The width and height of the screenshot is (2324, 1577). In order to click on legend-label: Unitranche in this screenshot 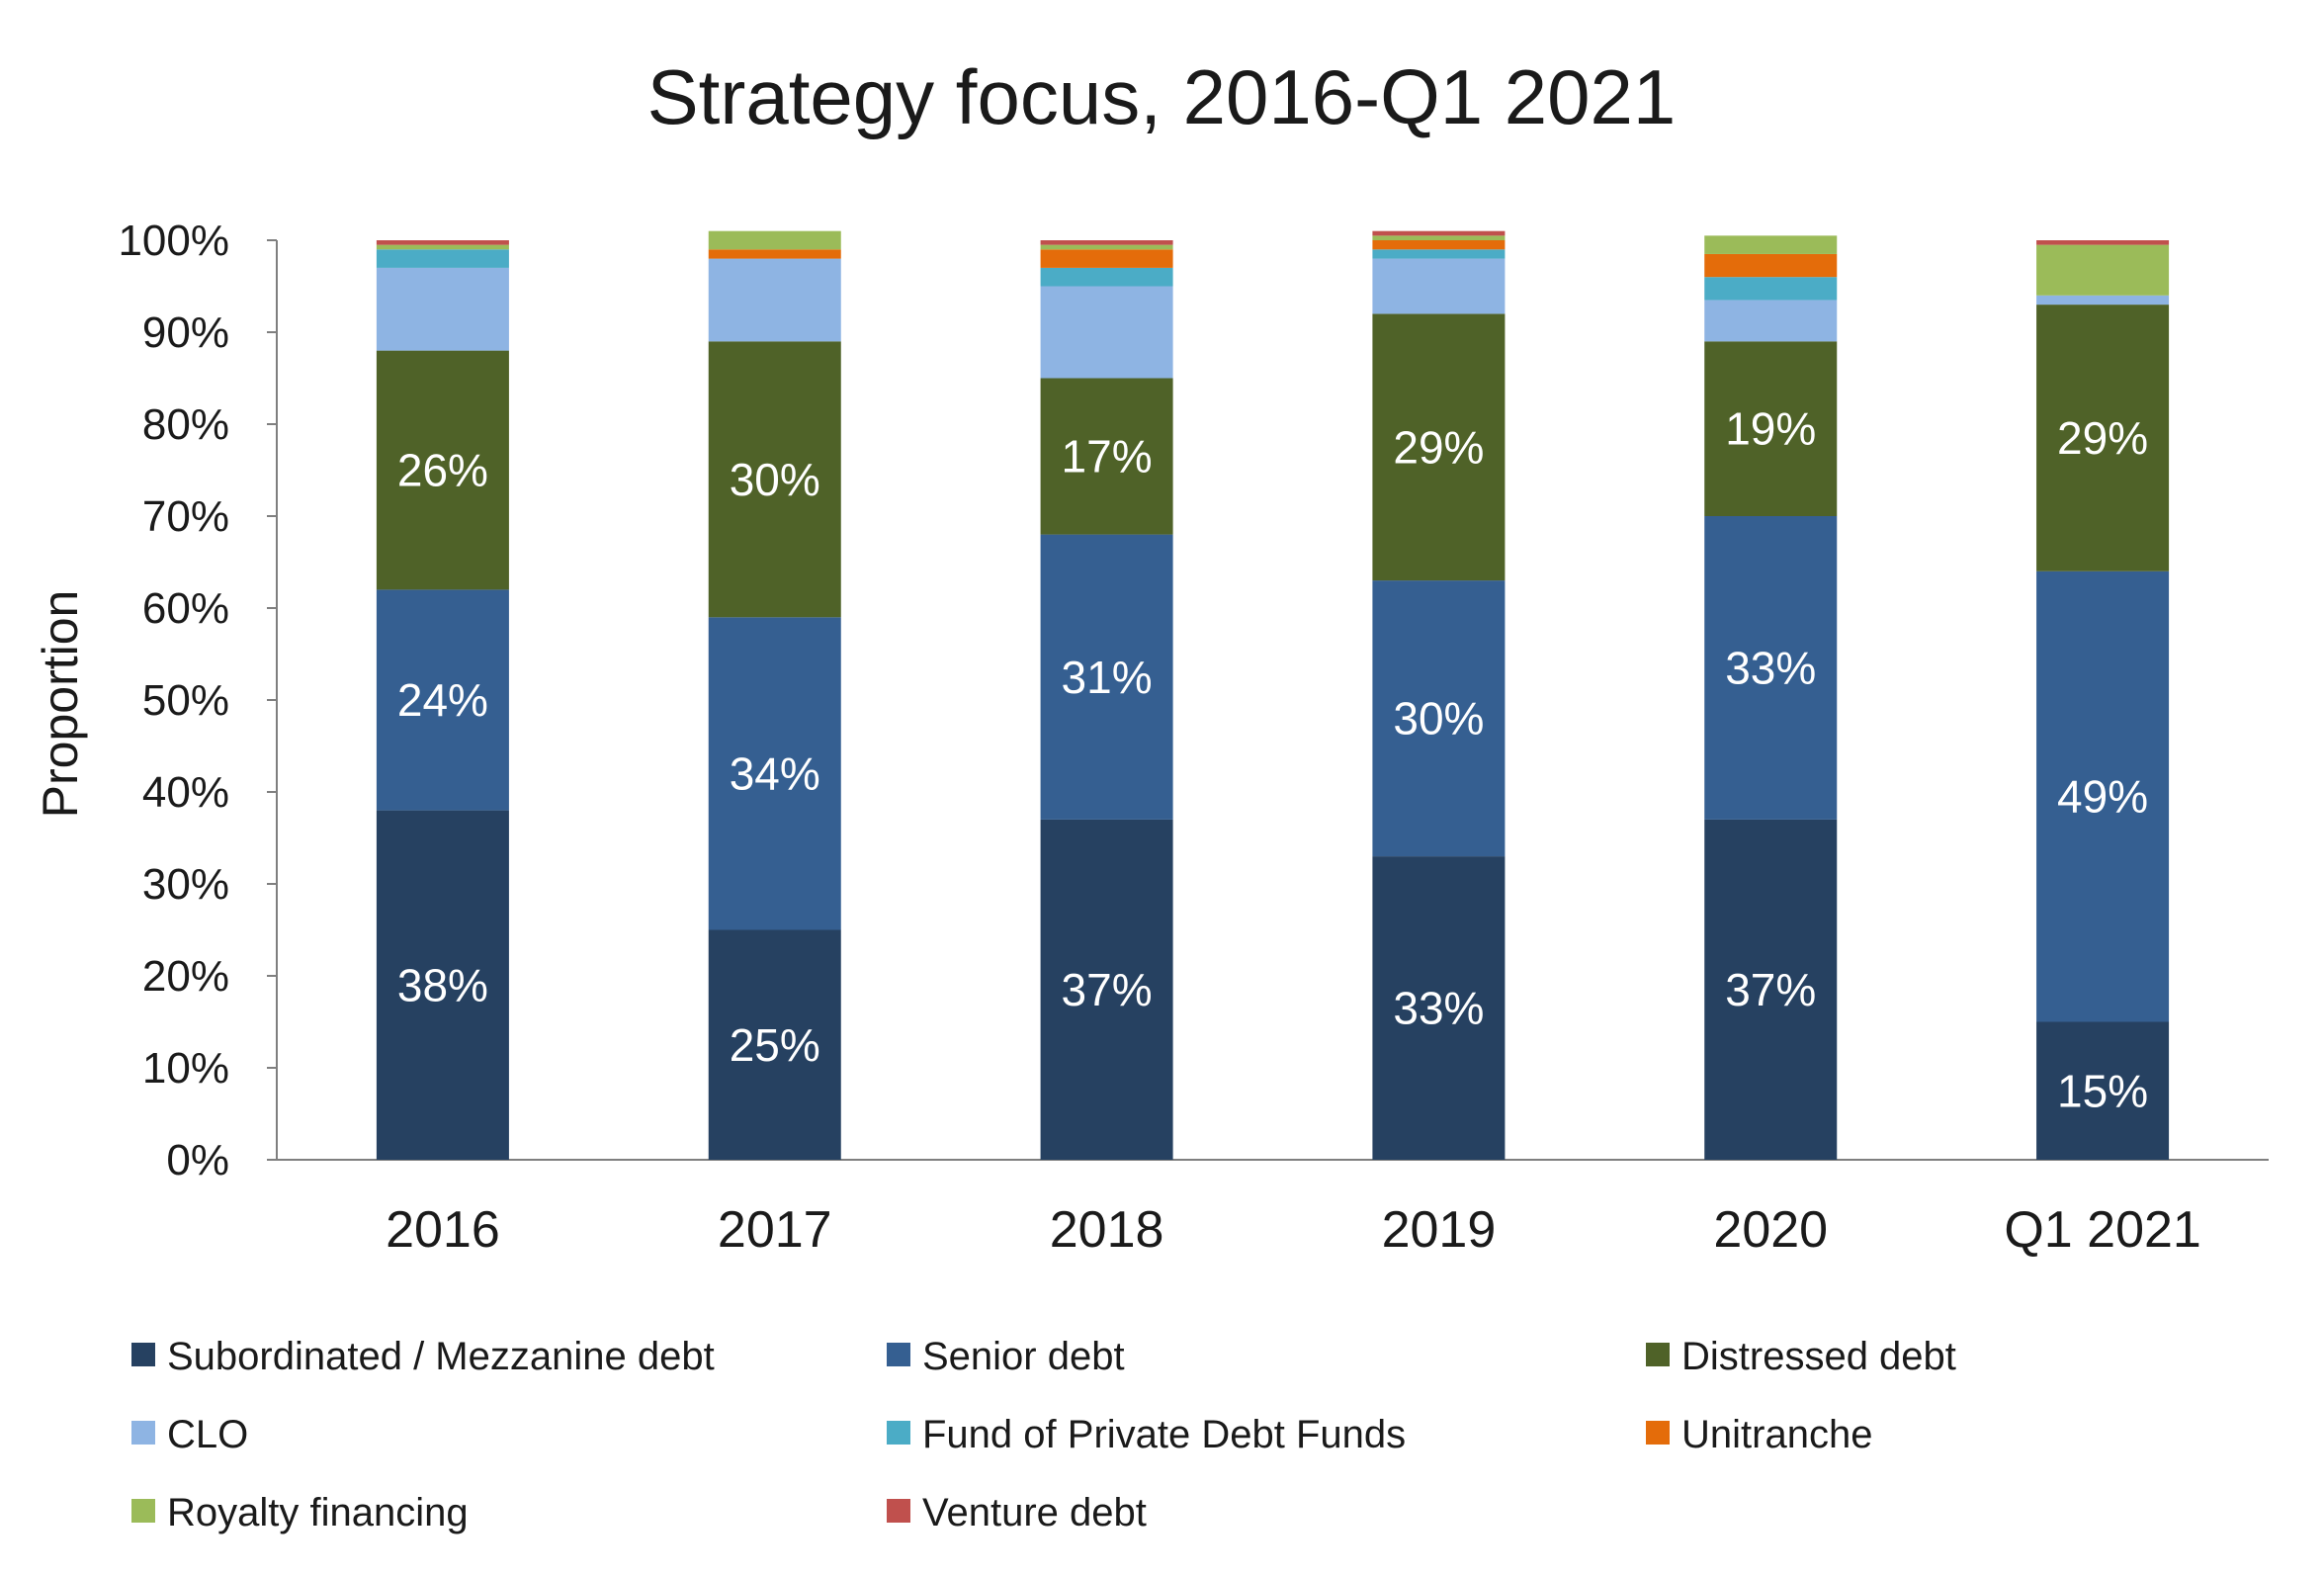, I will do `click(1776, 1434)`.